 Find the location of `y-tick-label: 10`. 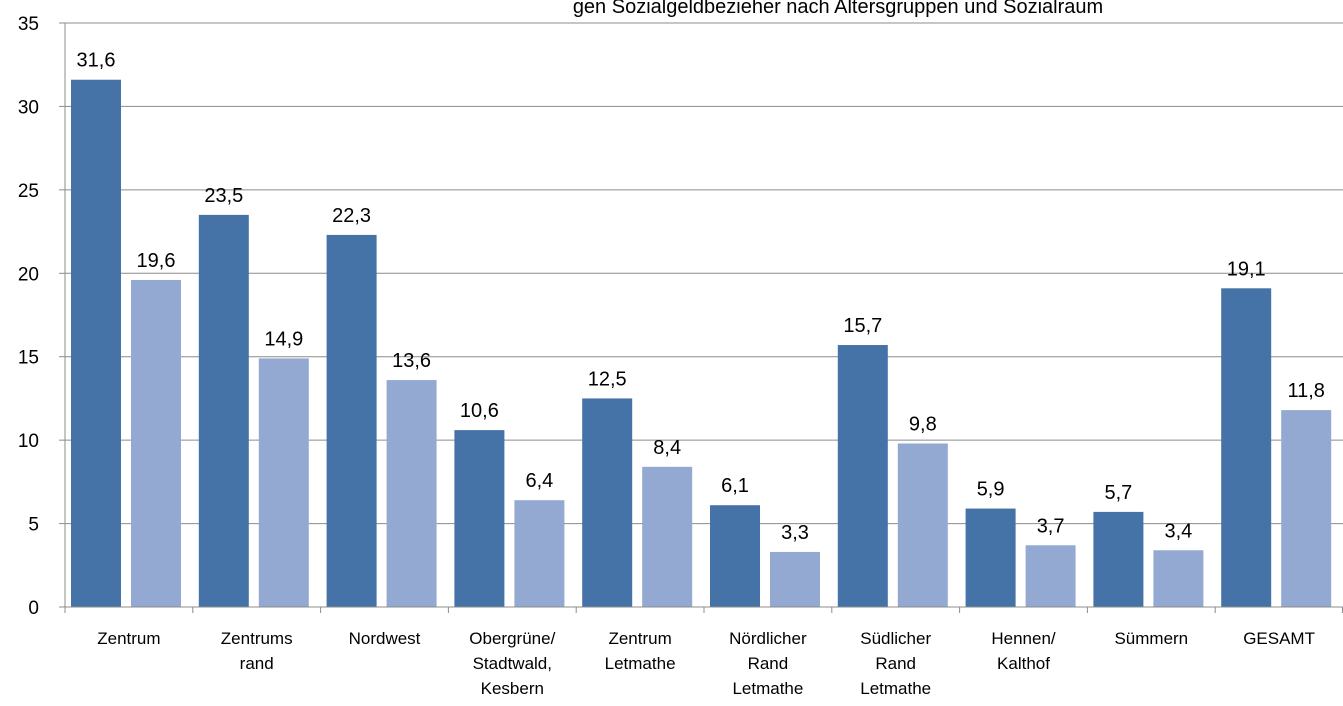

y-tick-label: 10 is located at coordinates (28, 441).